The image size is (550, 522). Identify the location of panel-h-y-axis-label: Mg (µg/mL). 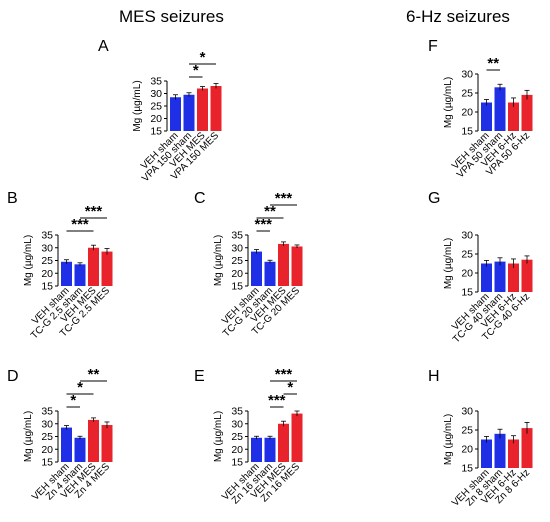
(448, 439).